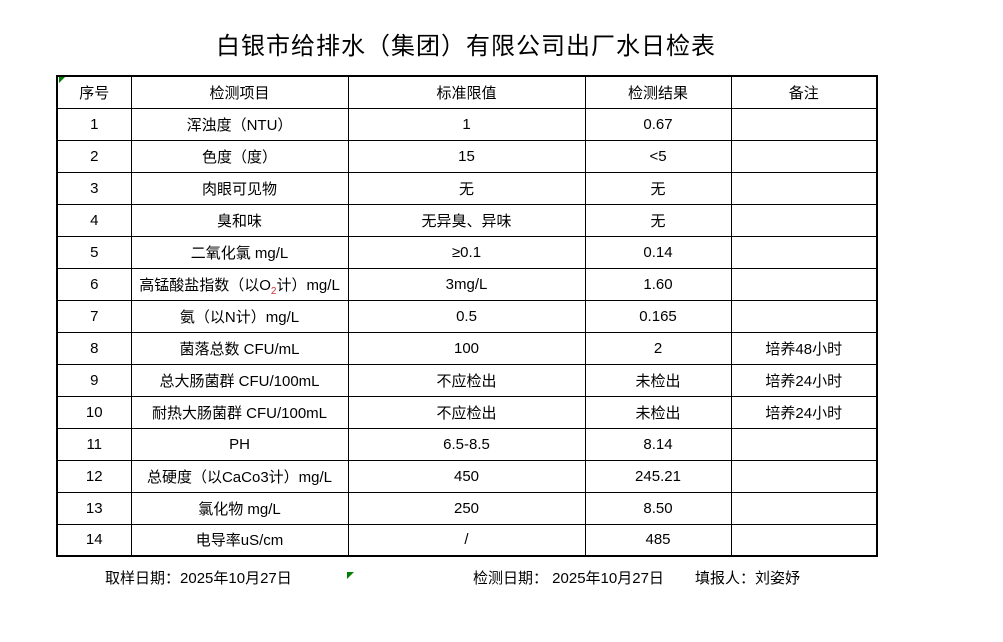 The height and width of the screenshot is (642, 1003). Describe the element at coordinates (658, 444) in the screenshot. I see `cell-result: 8.14` at that location.